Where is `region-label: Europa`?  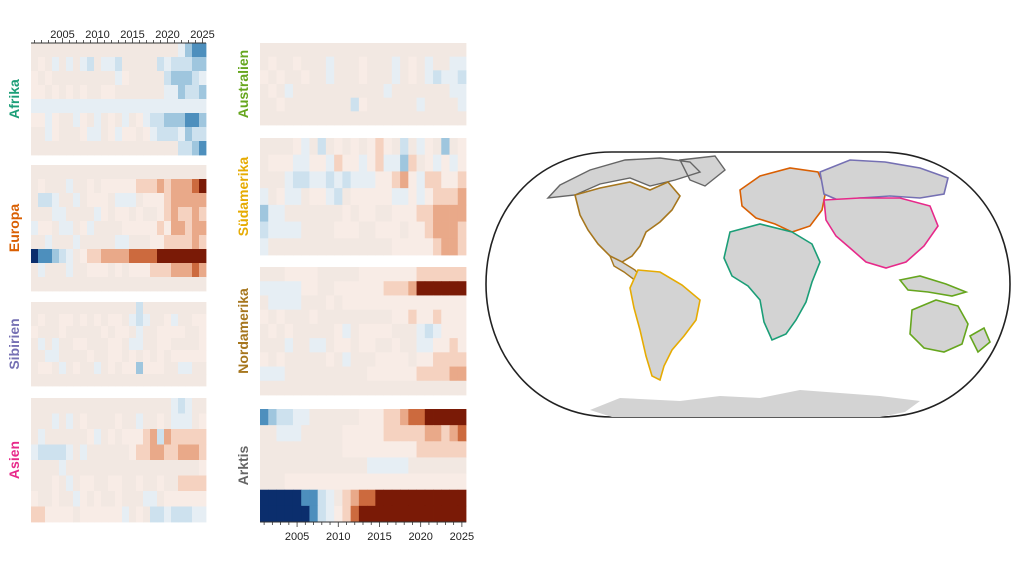
region-label: Europa is located at coordinates (14, 228).